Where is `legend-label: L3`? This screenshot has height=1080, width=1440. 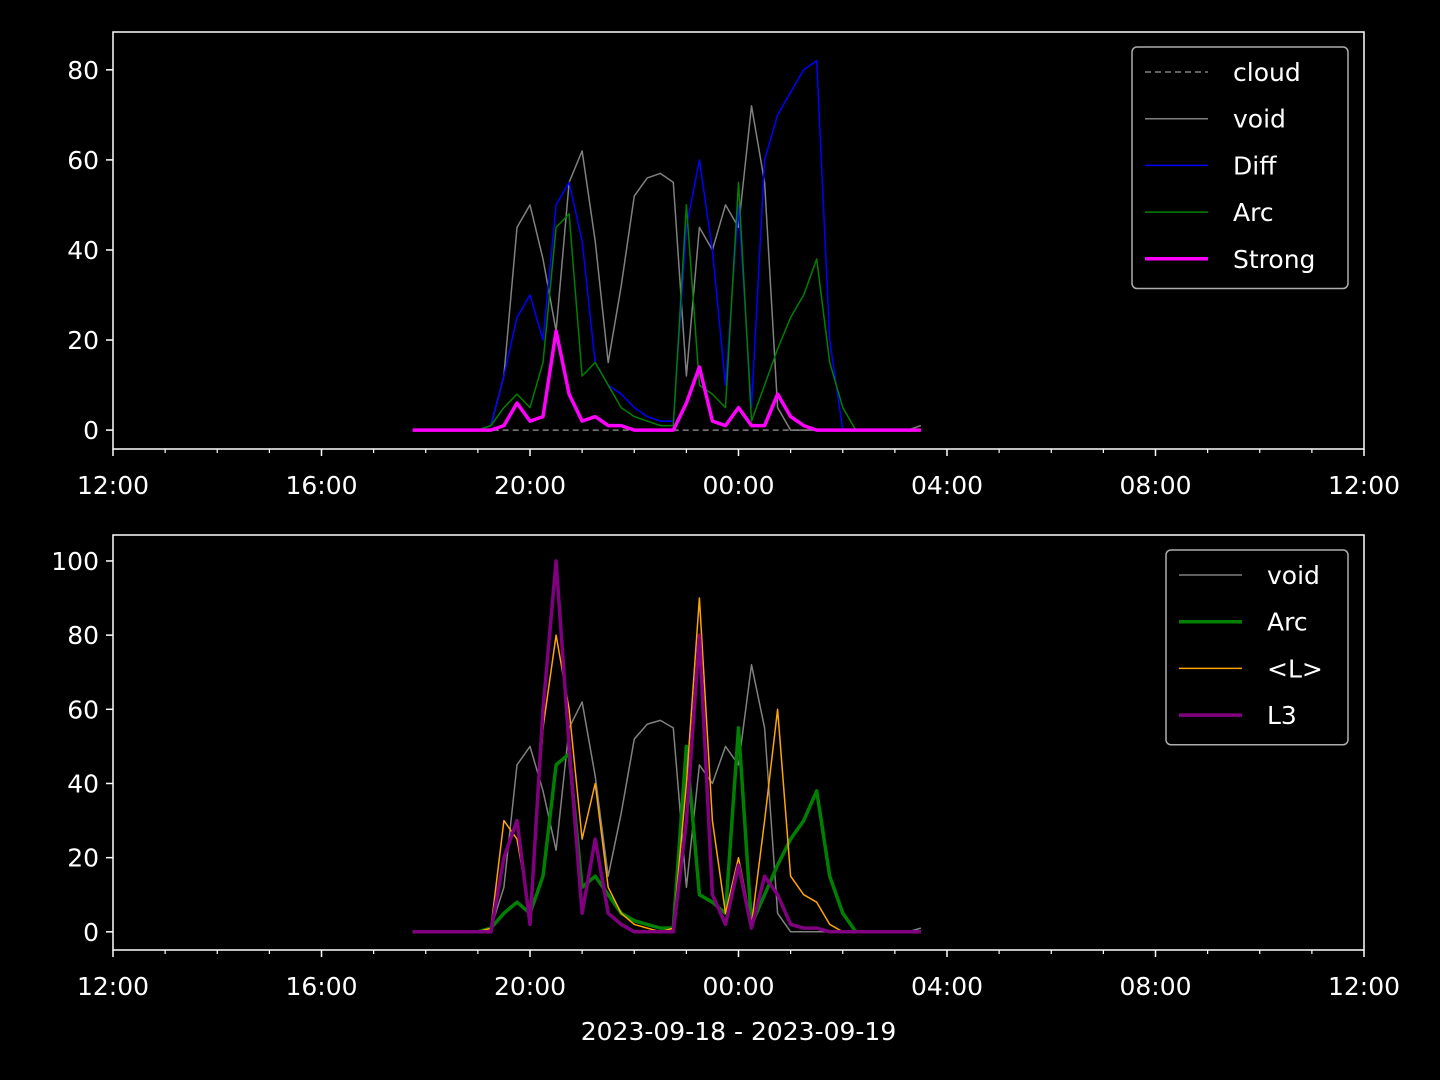 legend-label: L3 is located at coordinates (1282, 715).